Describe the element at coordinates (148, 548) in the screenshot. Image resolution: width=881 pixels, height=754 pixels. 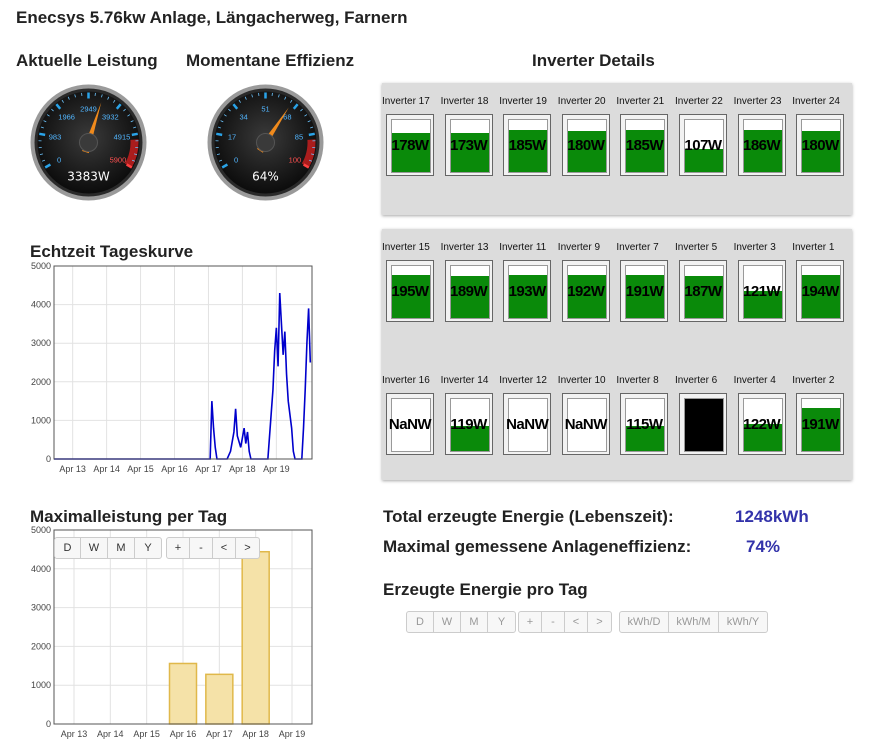
I see `period-y-button: Y` at that location.